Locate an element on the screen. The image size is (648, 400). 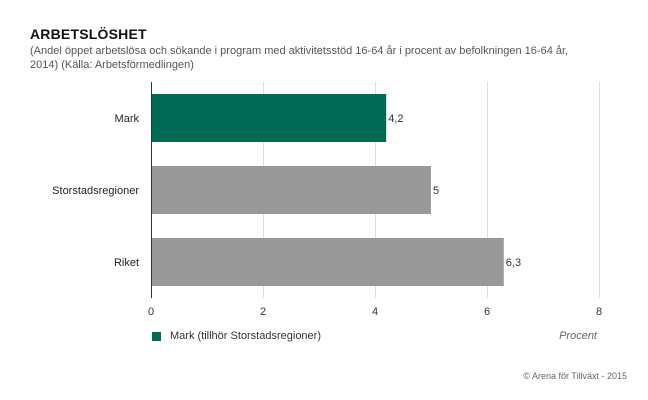
legend-swatch is located at coordinates (156, 336).